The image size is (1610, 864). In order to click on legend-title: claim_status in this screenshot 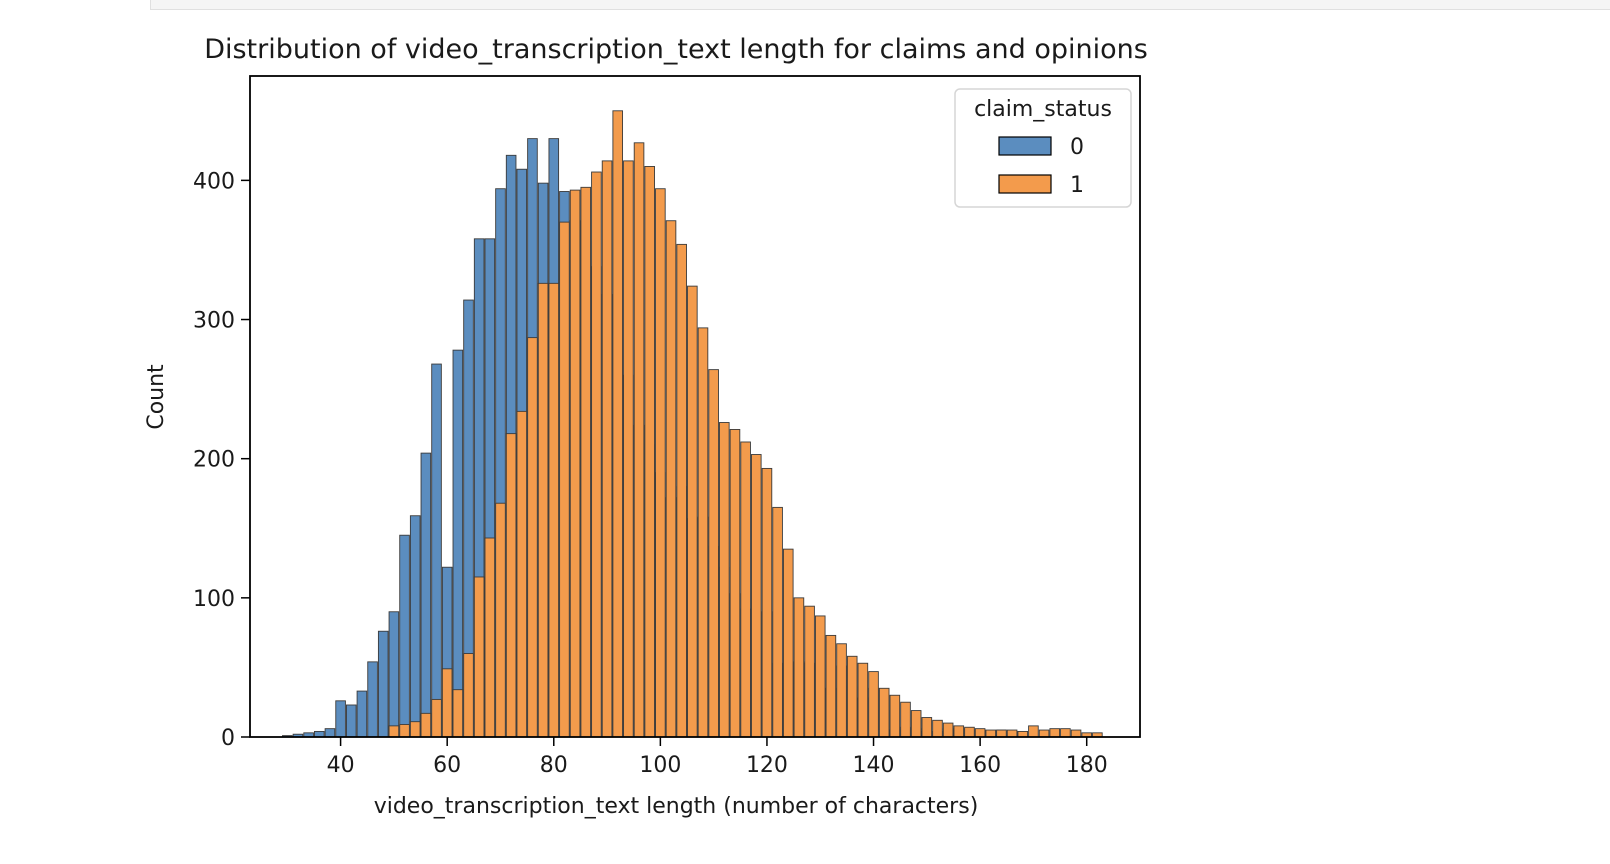, I will do `click(1043, 109)`.